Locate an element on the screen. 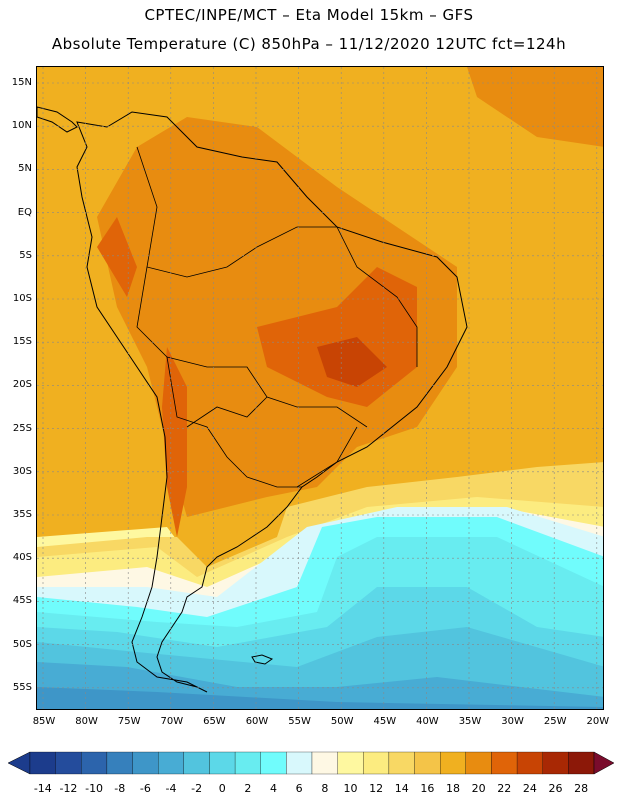 Image resolution: width=618 pixels, height=800 pixels. lat-tick-label: EQ is located at coordinates (24, 212).